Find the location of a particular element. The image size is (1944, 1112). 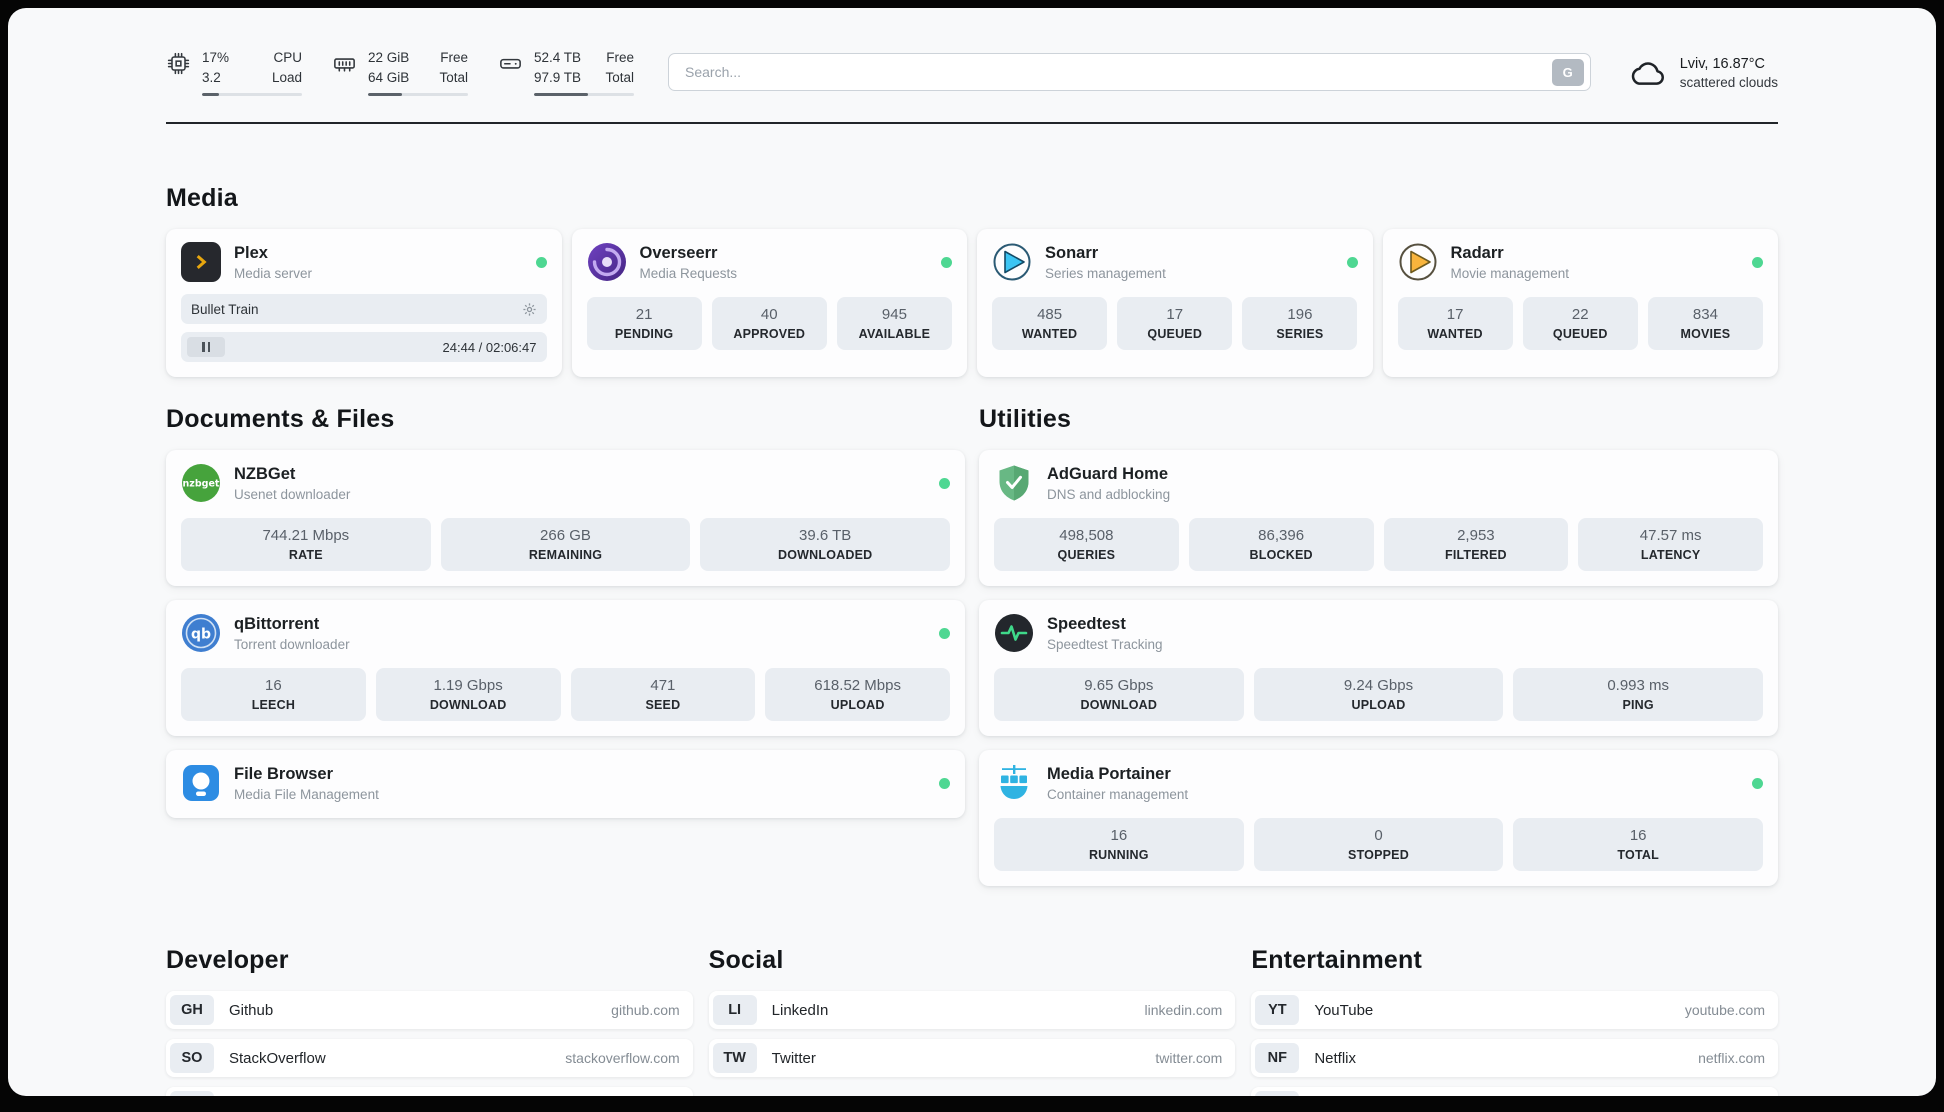

cpu-values: 17% 3.2 is located at coordinates (215, 67).